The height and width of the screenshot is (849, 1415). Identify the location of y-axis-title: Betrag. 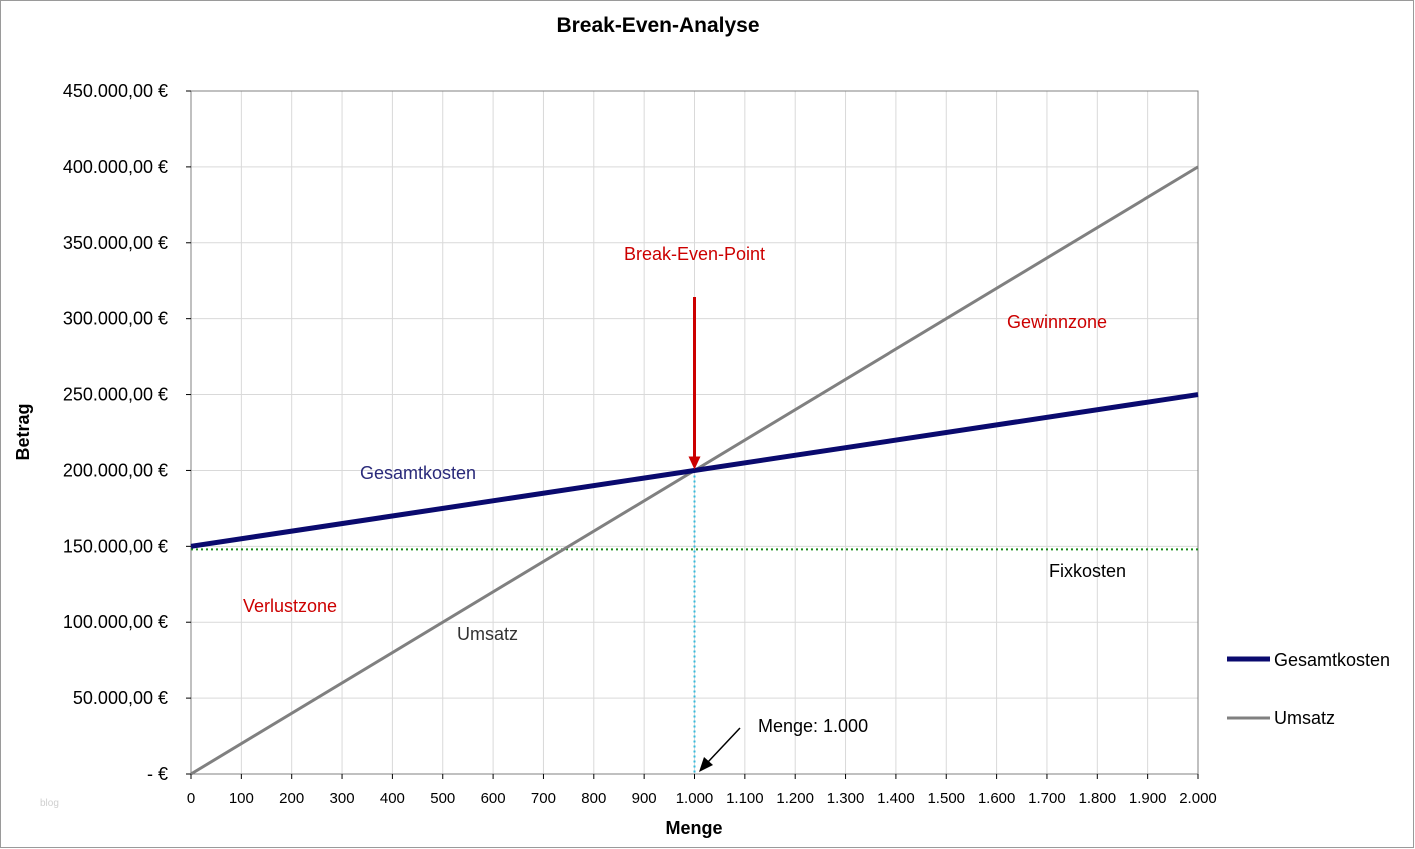
(23, 431).